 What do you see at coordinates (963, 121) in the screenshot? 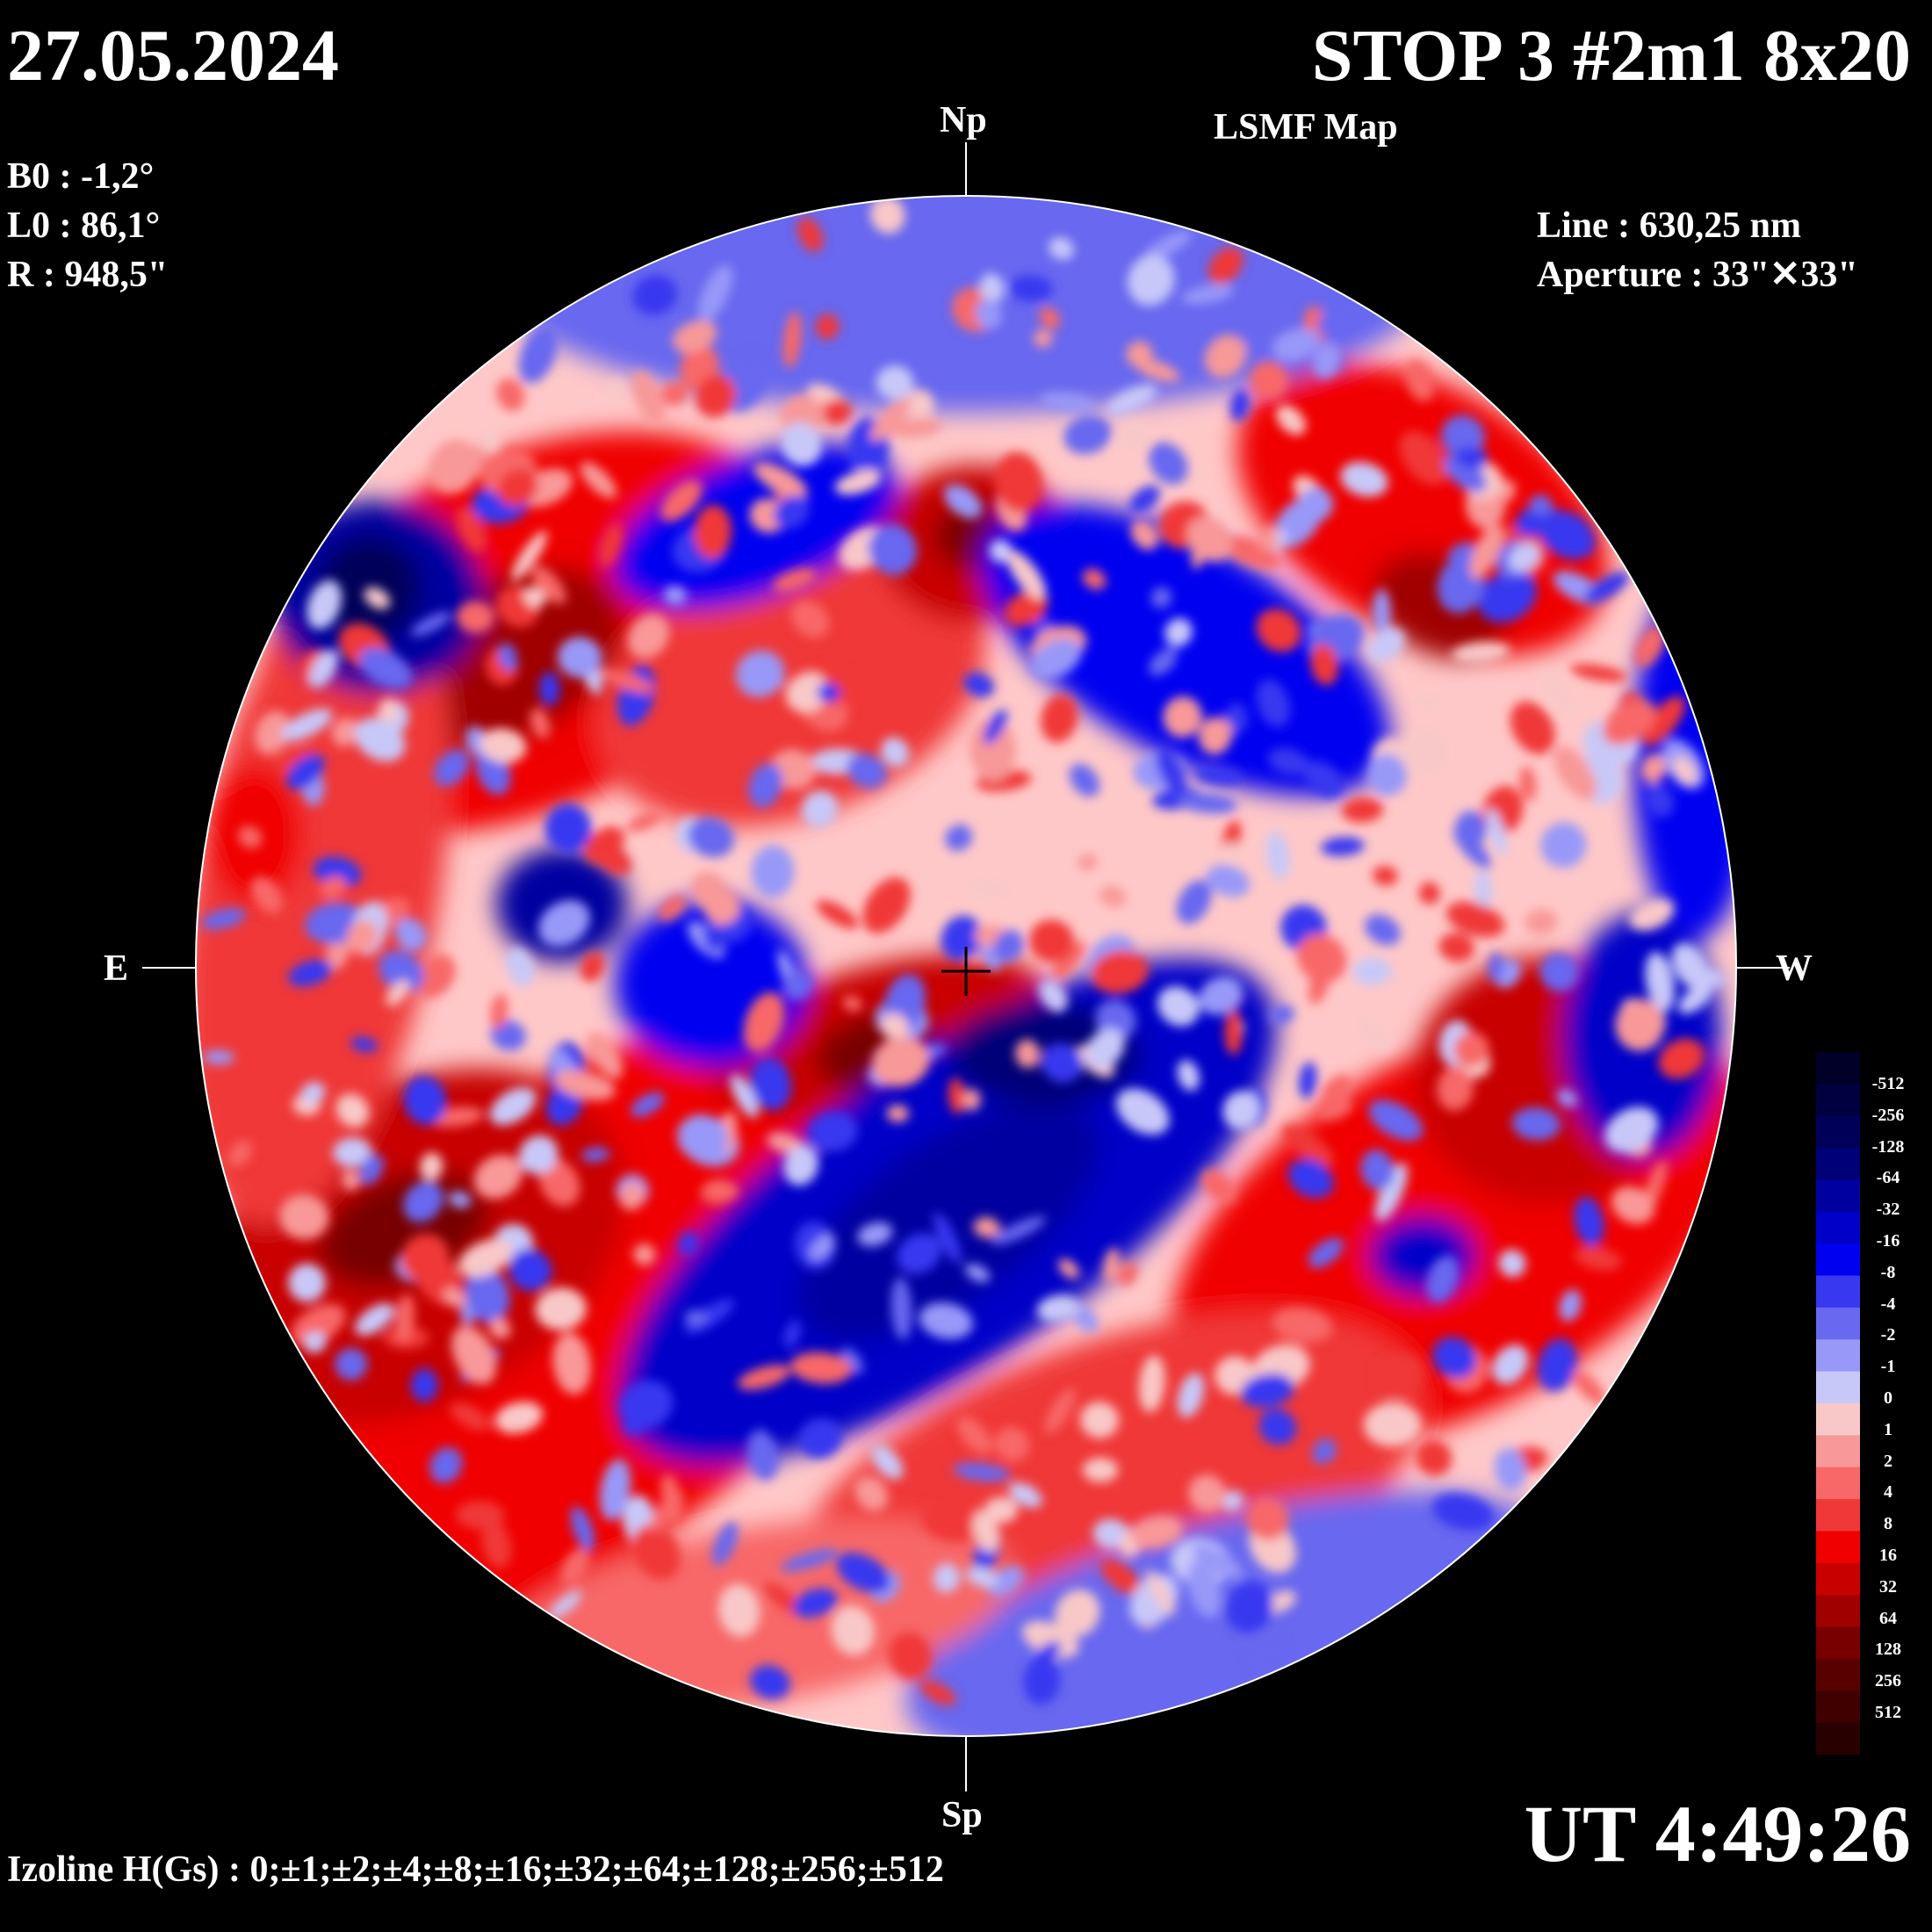
I see `north-pole-label: Np` at bounding box center [963, 121].